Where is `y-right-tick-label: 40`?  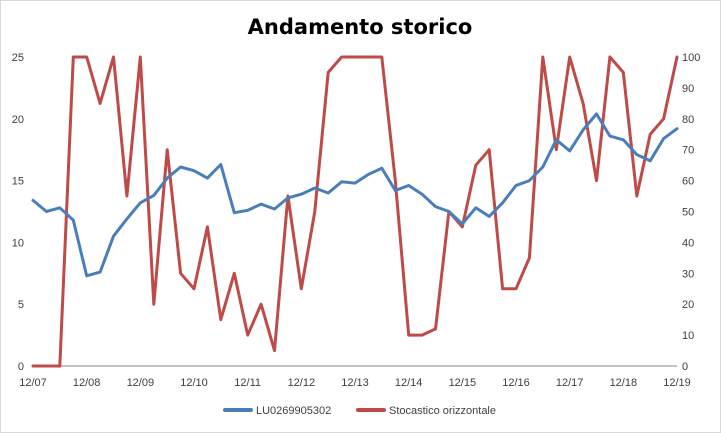
y-right-tick-label: 40 is located at coordinates (688, 243).